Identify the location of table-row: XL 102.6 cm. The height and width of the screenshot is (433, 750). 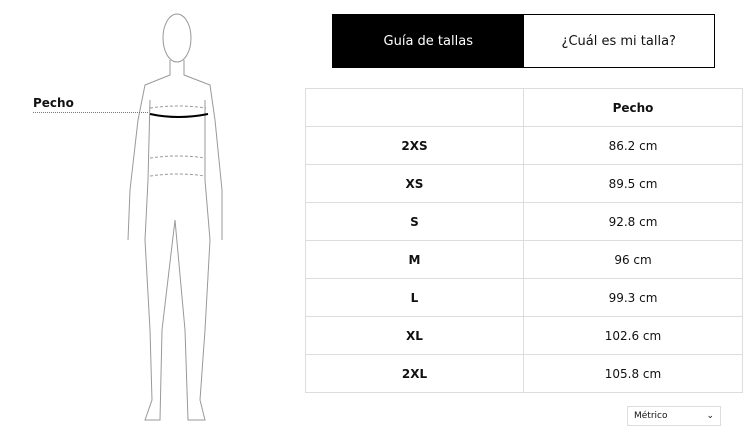
(524, 335).